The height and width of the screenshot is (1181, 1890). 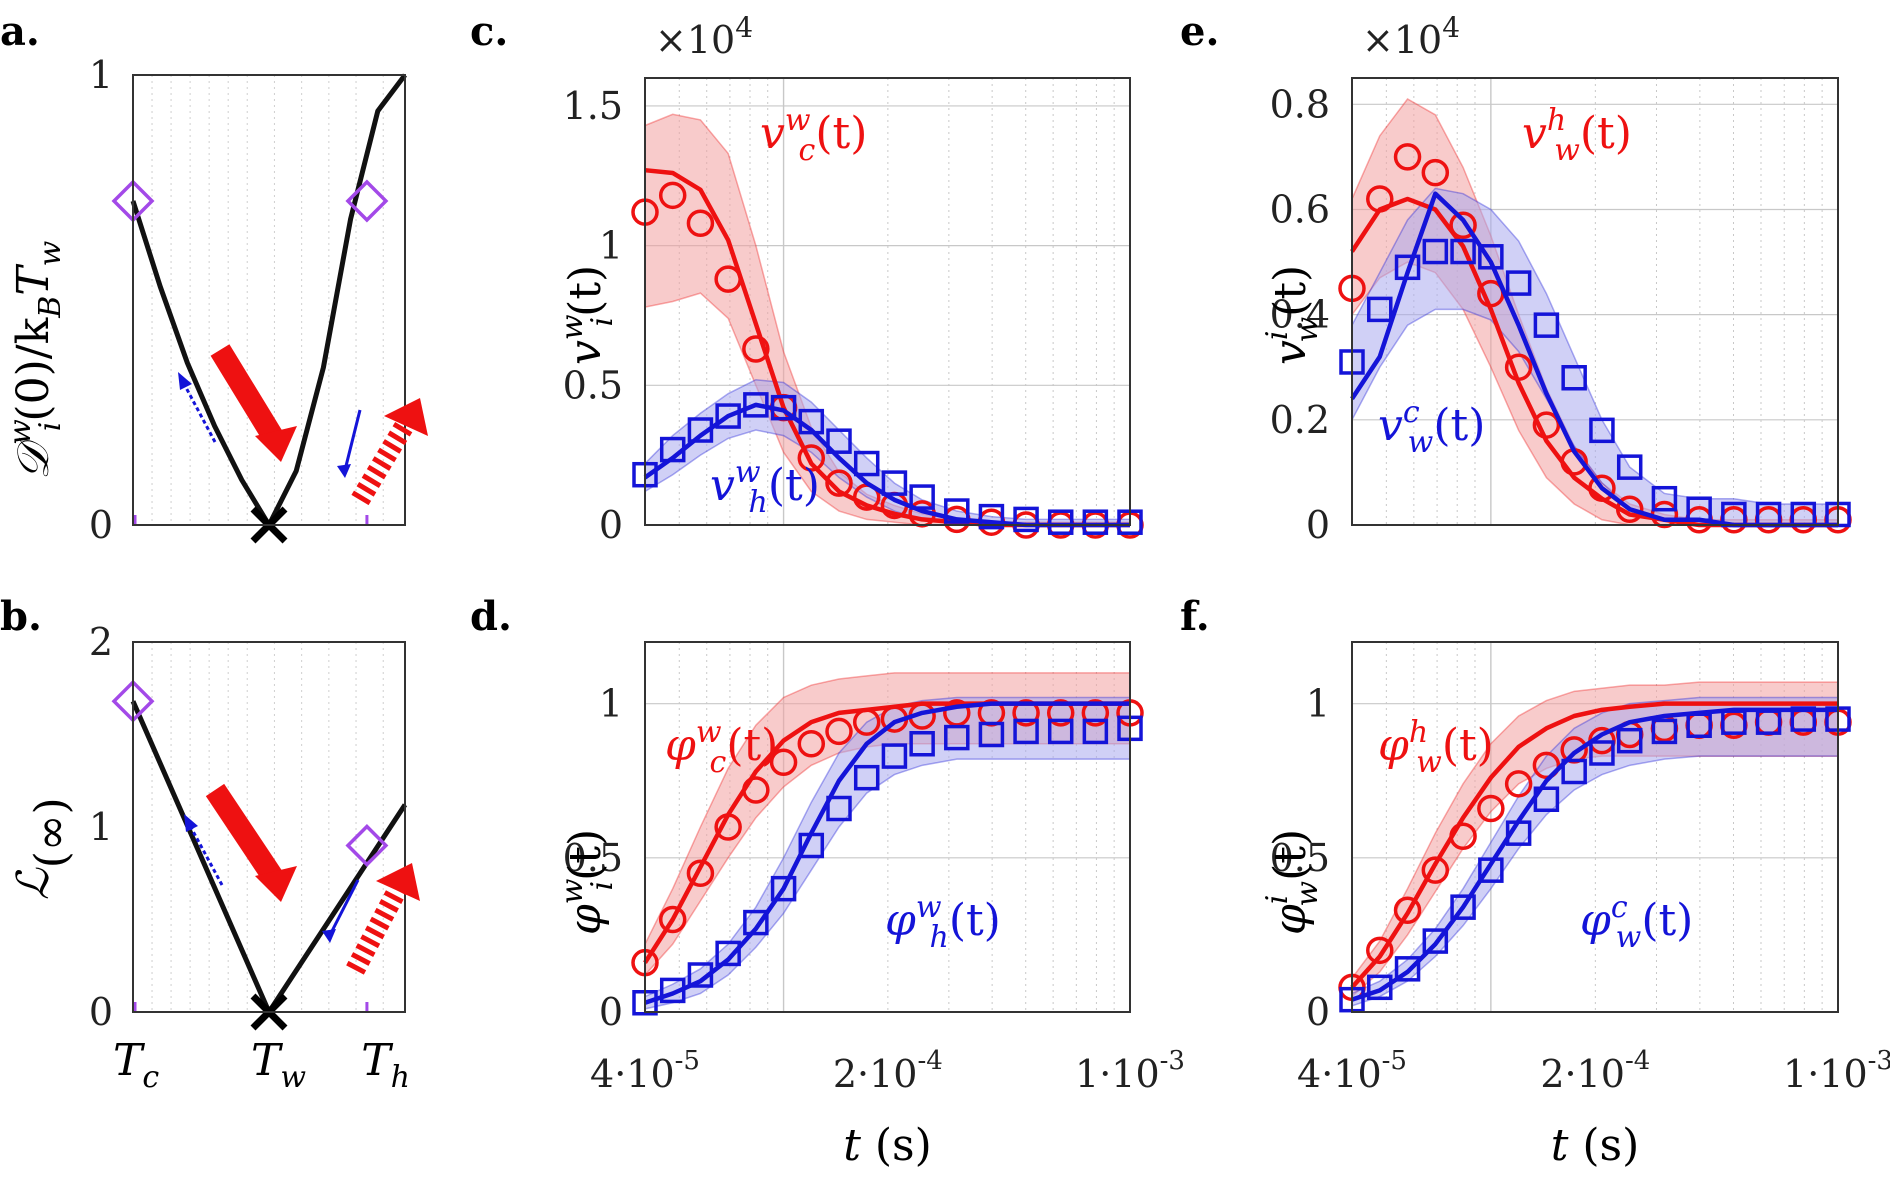 What do you see at coordinates (101, 525) in the screenshot?
I see `a-ytick-label: 0` at bounding box center [101, 525].